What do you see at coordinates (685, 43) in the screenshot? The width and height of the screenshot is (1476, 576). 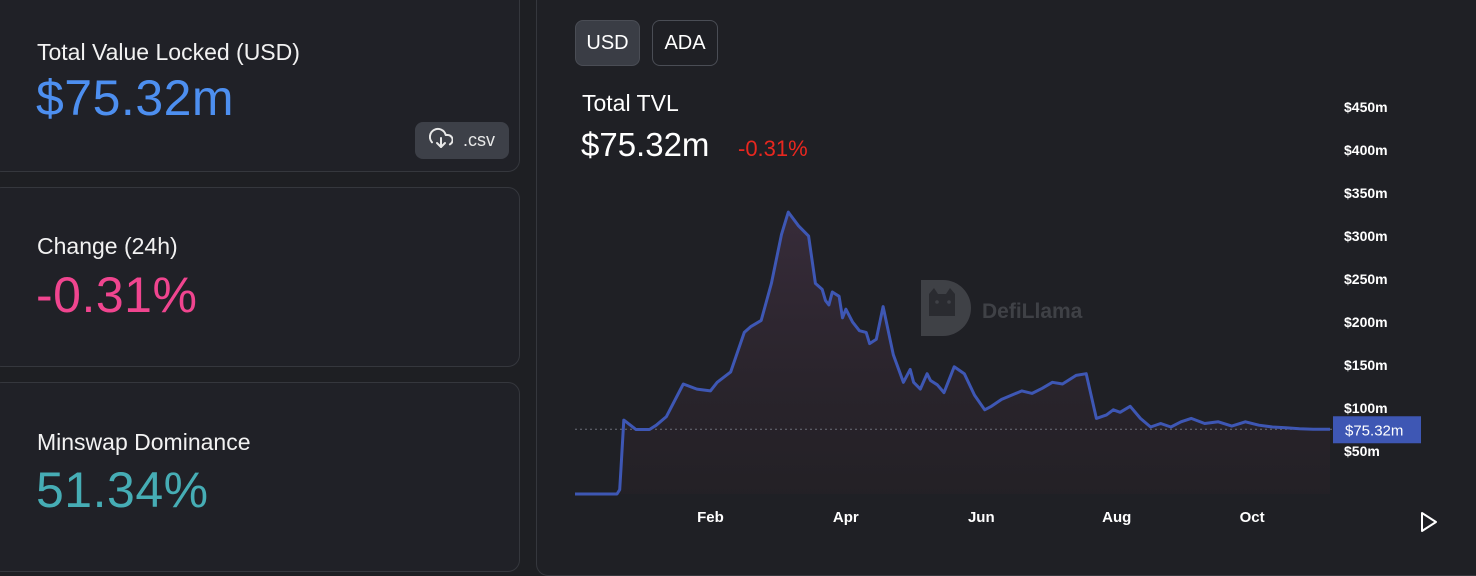 I see `ada-toggle-button: ADA` at bounding box center [685, 43].